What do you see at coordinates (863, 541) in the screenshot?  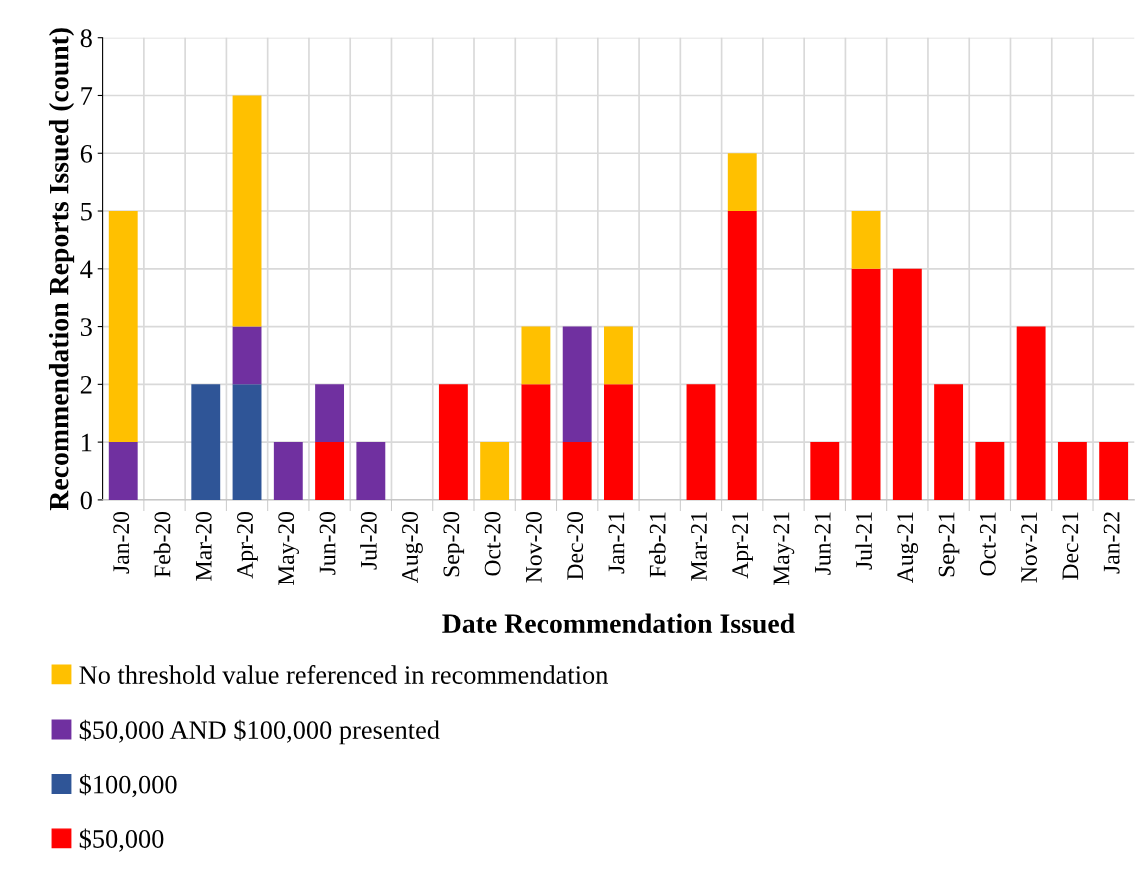 I see `x-tick-label: Jul-21` at bounding box center [863, 541].